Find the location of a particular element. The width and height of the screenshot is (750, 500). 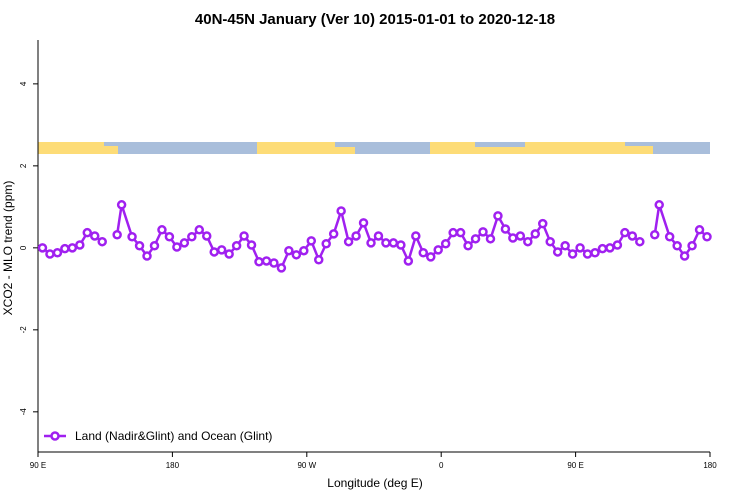

y-tick-label: -2 is located at coordinates (23, 330).